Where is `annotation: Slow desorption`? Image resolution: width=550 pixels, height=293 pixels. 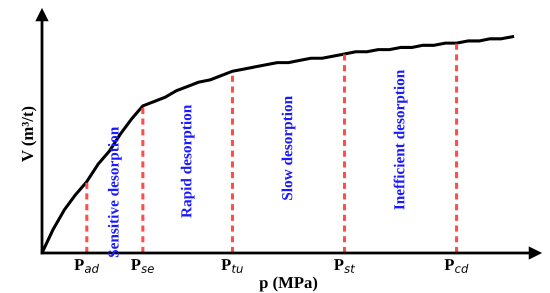 annotation: Slow desorption is located at coordinates (289, 148).